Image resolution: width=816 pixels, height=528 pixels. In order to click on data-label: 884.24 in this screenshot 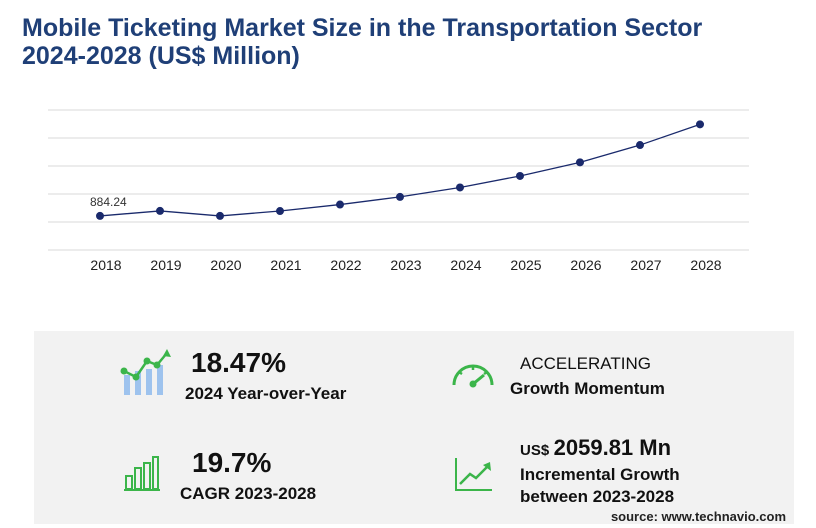, I will do `click(108, 202)`.